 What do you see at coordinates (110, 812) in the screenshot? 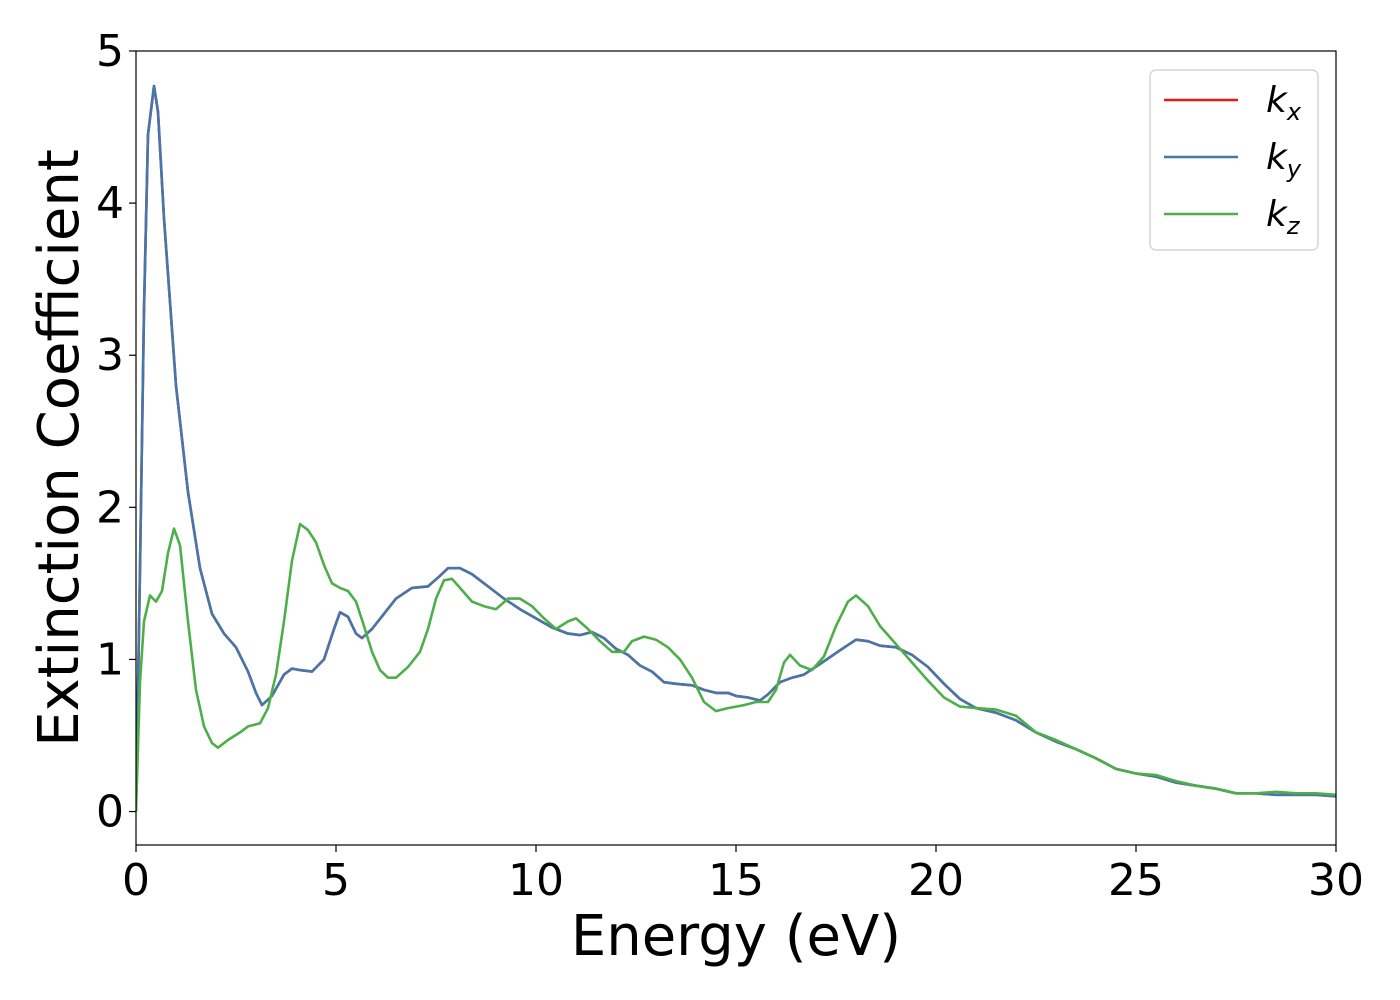
I see `y-tick-label: 0` at bounding box center [110, 812].